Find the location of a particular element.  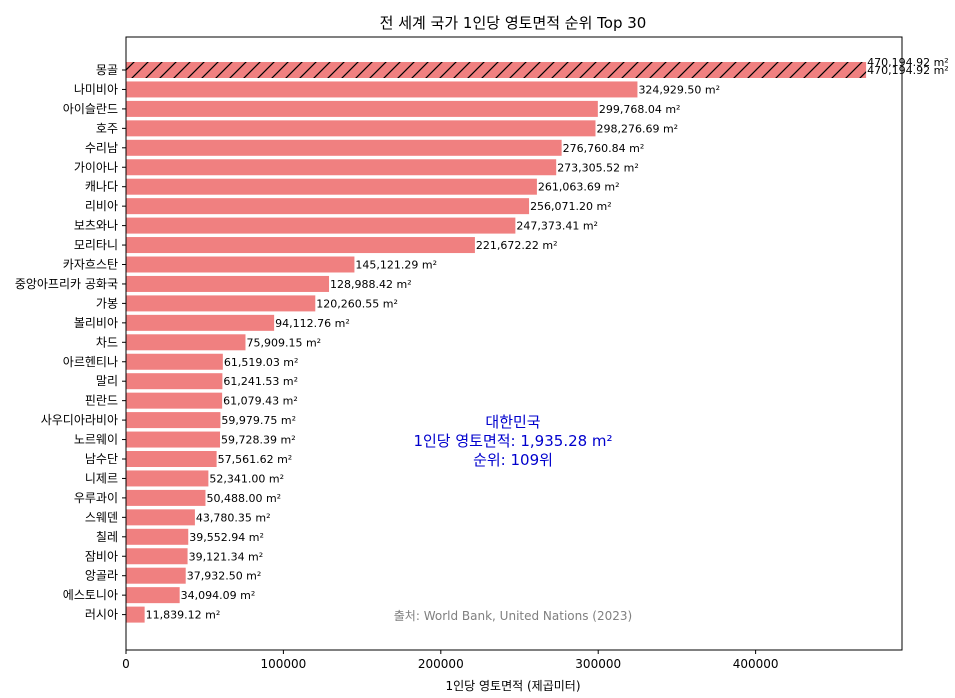

category-label-27: 에스토니아 is located at coordinates (90, 595).